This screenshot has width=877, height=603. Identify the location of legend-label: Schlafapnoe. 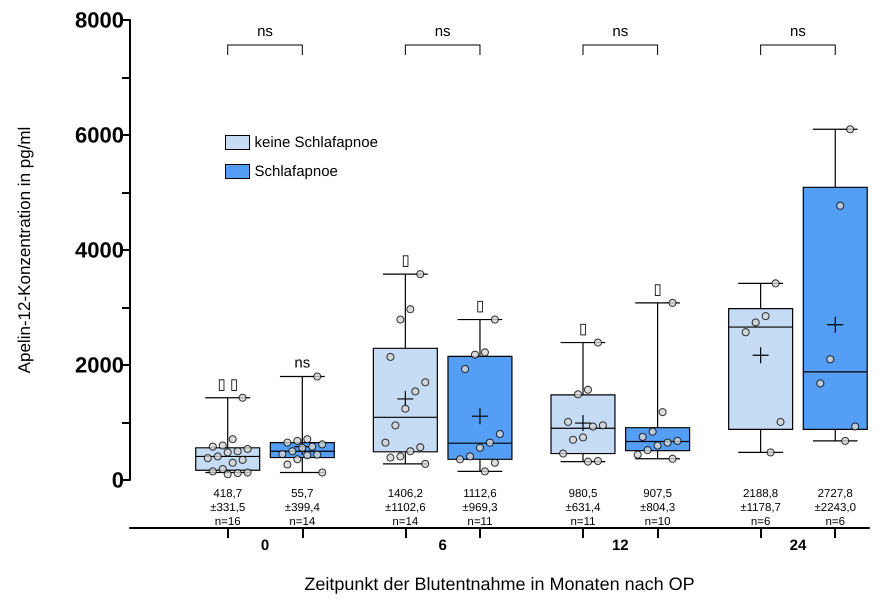
(296, 171).